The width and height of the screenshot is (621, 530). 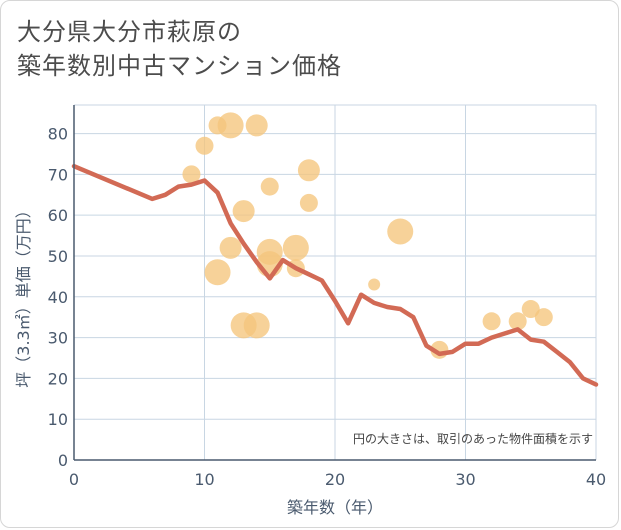 What do you see at coordinates (23, 294) in the screenshot?
I see `y-axis-label: 坪（3.3㎡）単価（万円）` at bounding box center [23, 294].